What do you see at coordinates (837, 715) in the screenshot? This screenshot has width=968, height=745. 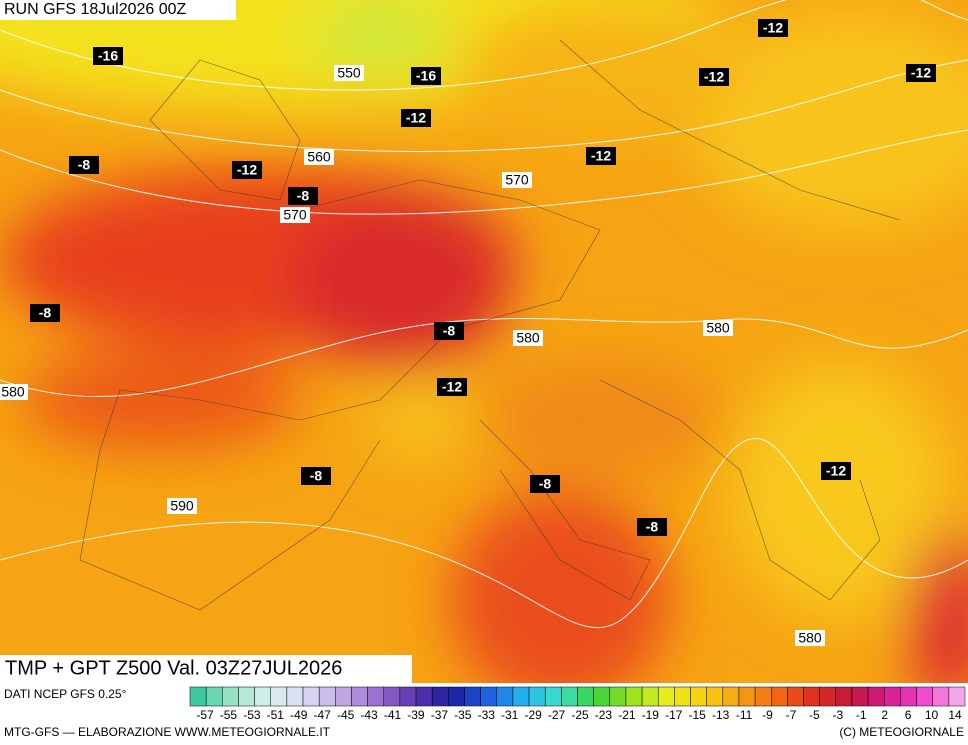 I see `scale-label: -3` at bounding box center [837, 715].